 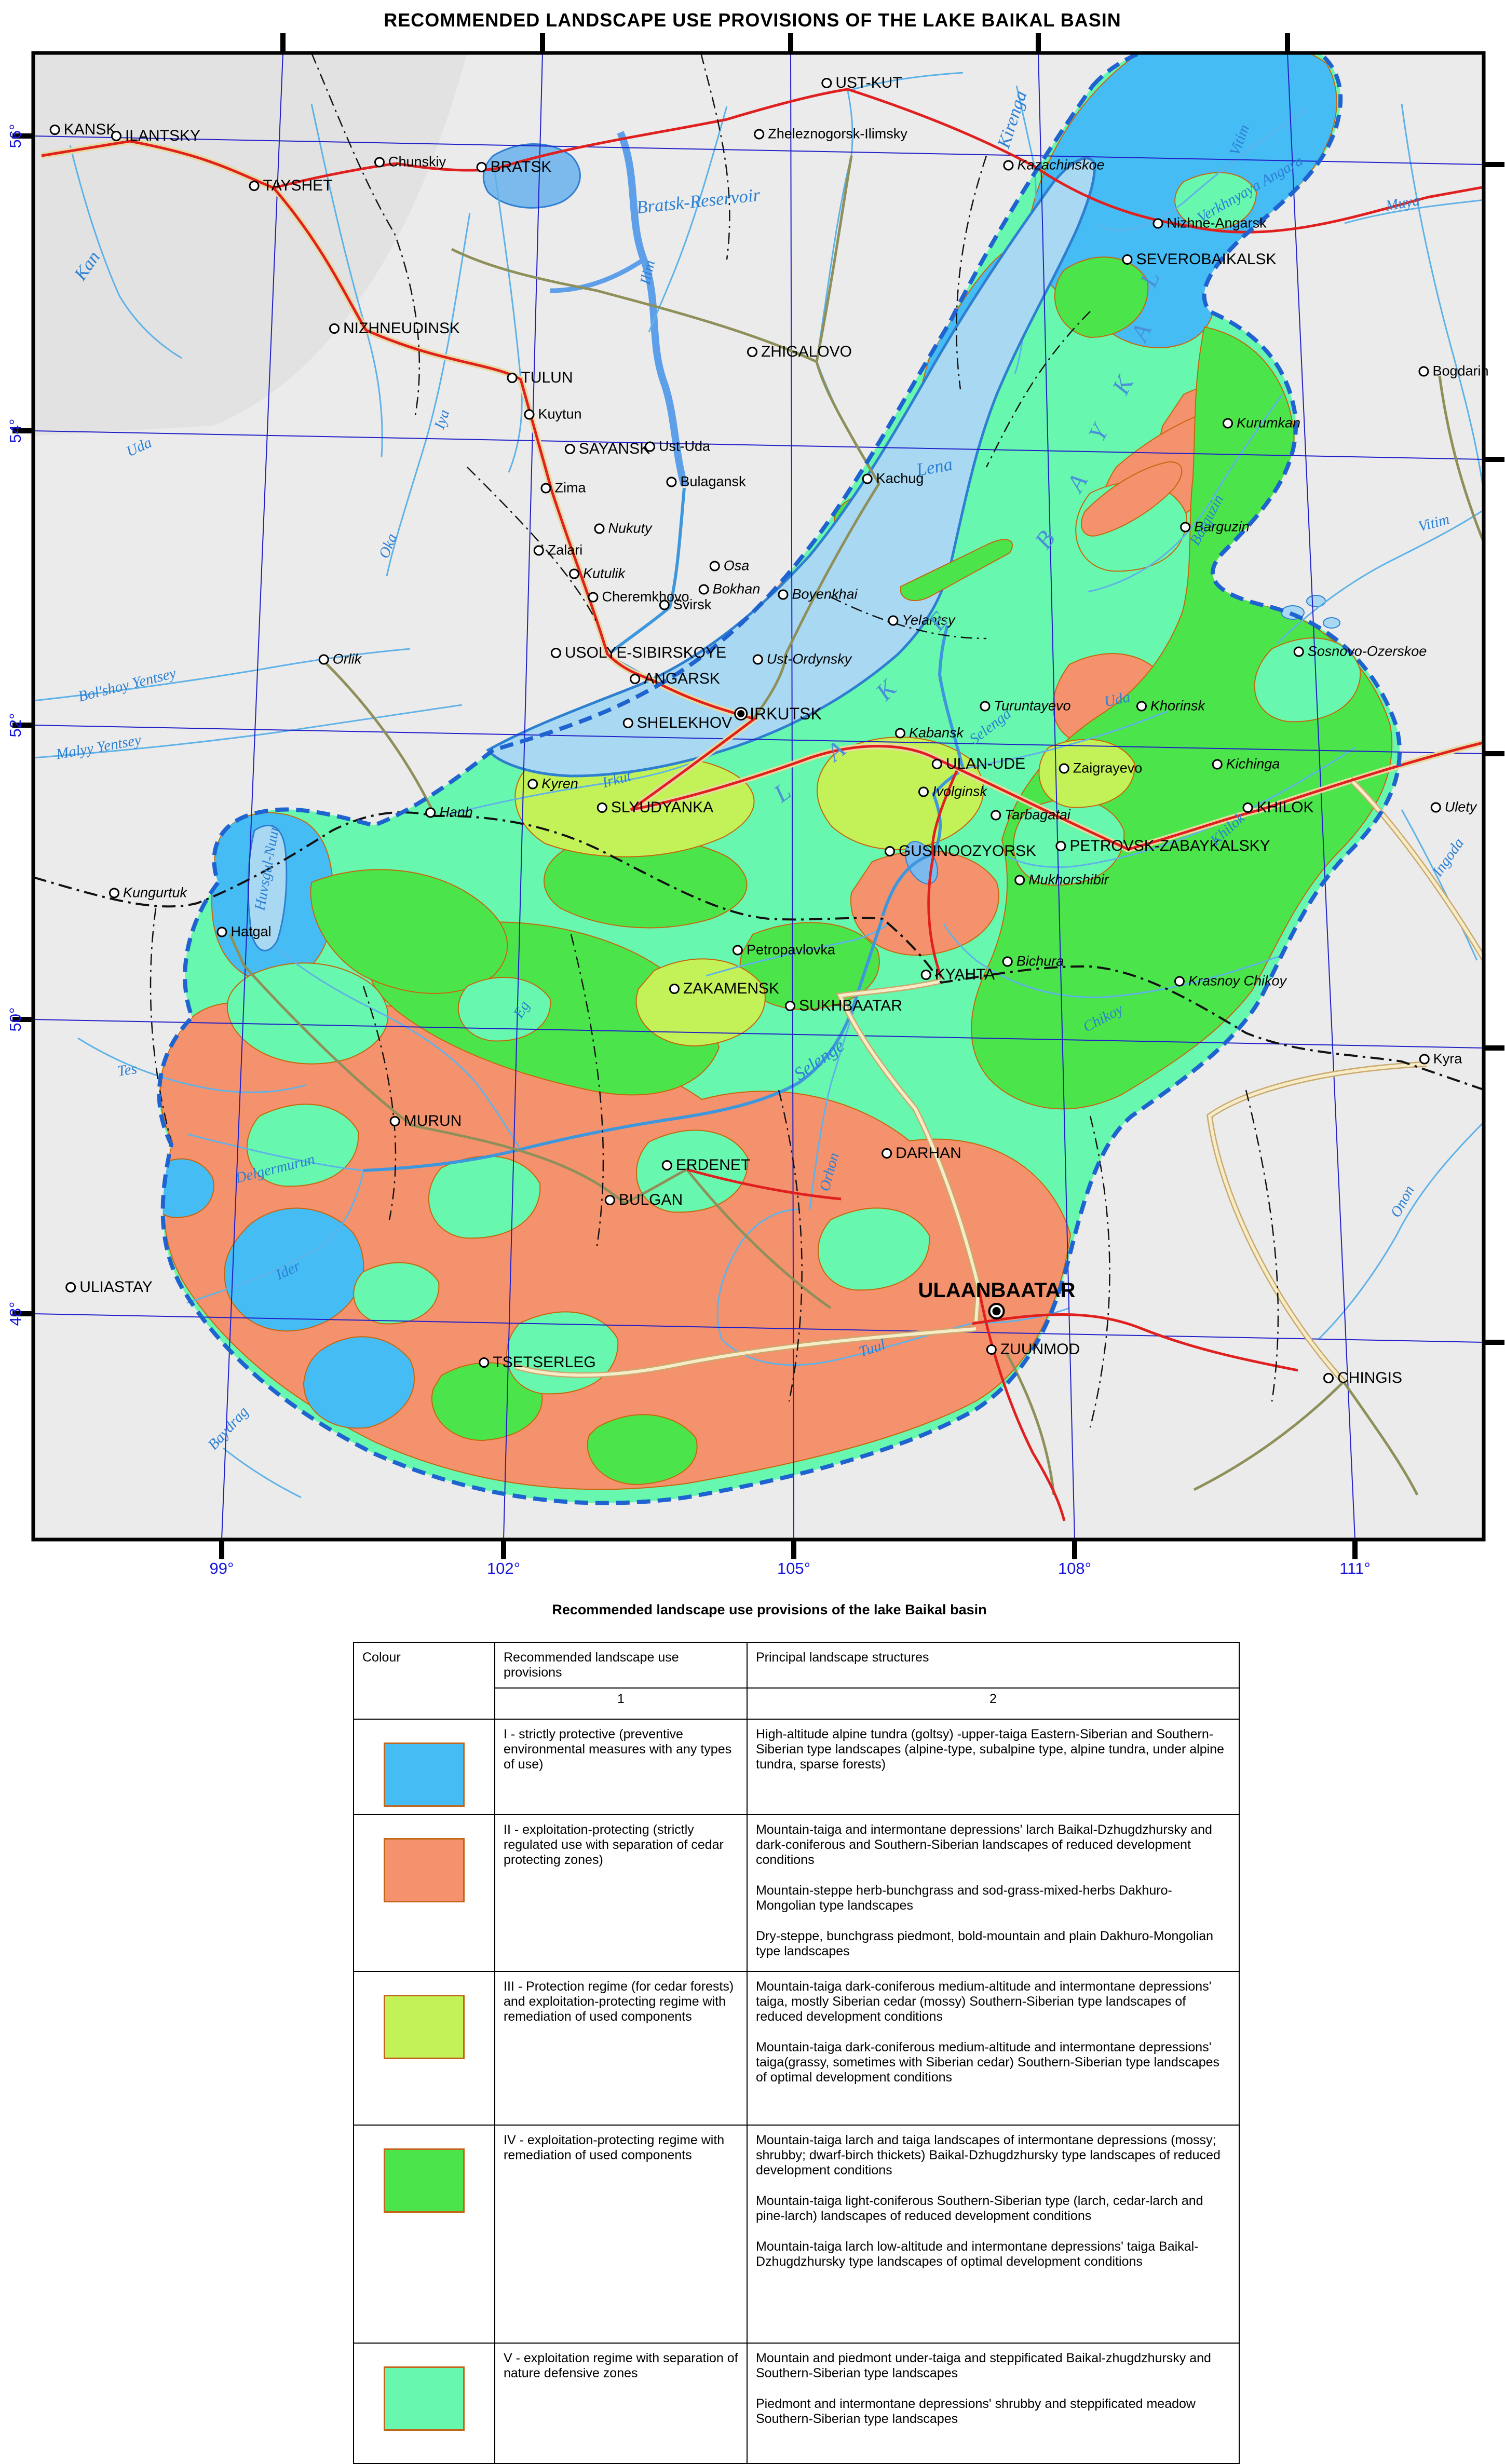 I want to click on city-name: NIZHNEUDINSK, so click(x=401, y=328).